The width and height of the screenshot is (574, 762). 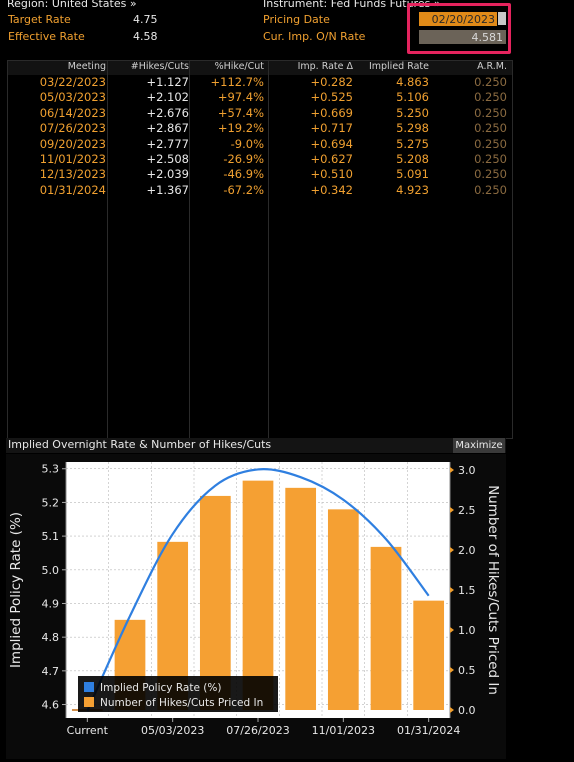 I want to click on y-tick-label: 4.9, so click(x=51, y=603).